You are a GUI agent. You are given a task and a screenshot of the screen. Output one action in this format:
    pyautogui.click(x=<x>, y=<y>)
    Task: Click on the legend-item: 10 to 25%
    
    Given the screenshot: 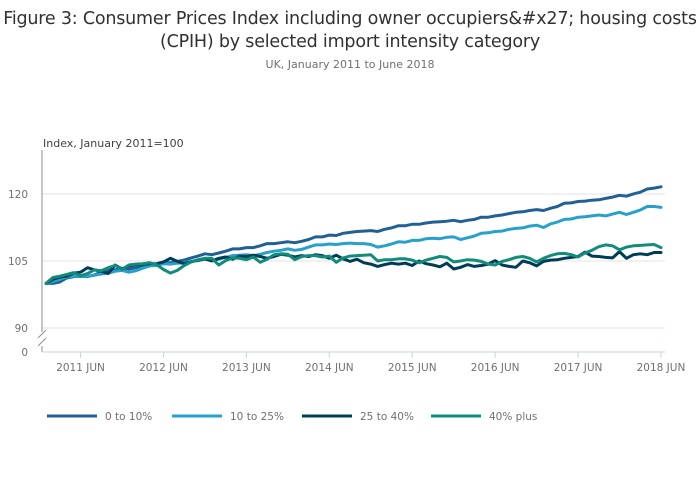 What is the action you would take?
    pyautogui.click(x=228, y=417)
    